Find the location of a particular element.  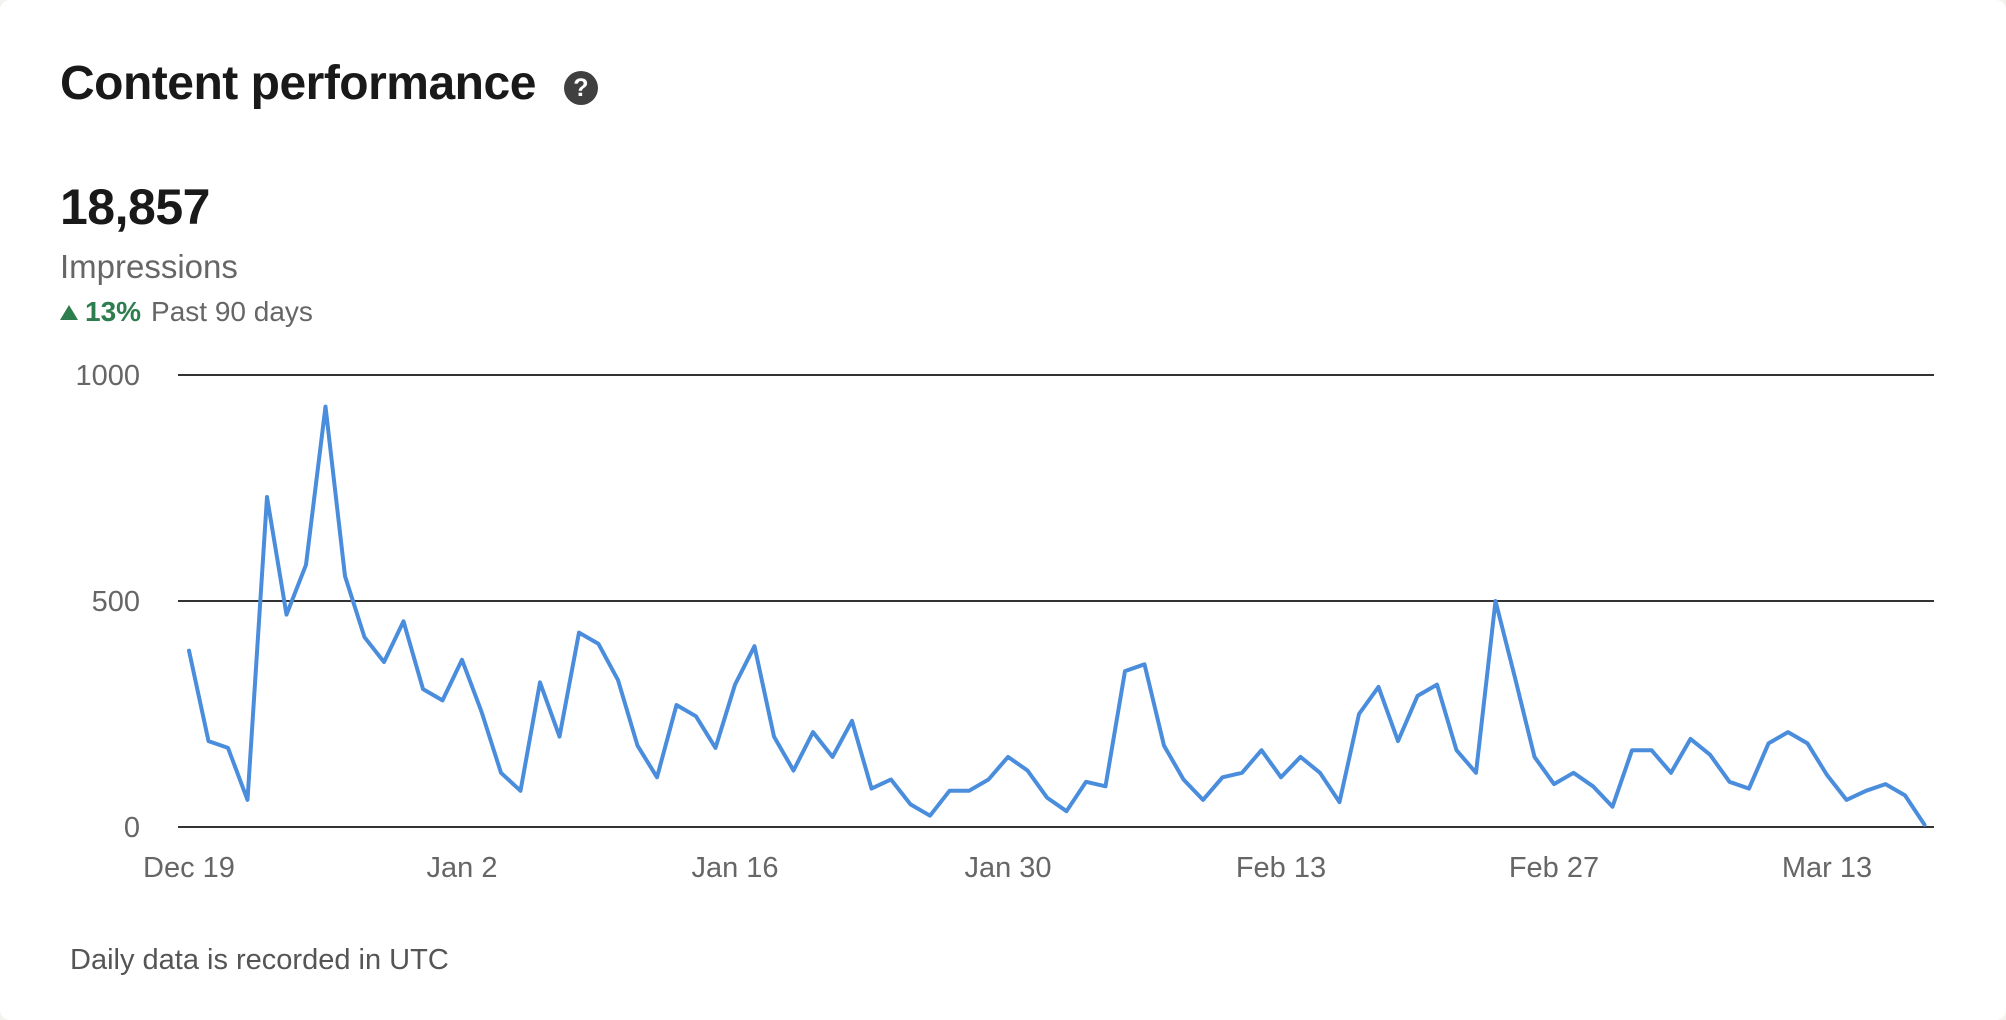

x-tick-label: Feb 13 is located at coordinates (1281, 868).